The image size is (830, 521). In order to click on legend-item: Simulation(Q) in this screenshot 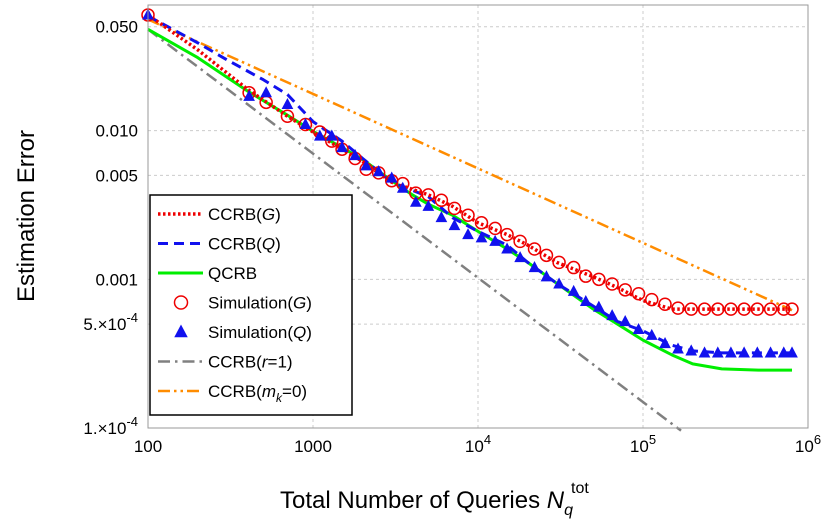, I will do `click(243, 332)`.